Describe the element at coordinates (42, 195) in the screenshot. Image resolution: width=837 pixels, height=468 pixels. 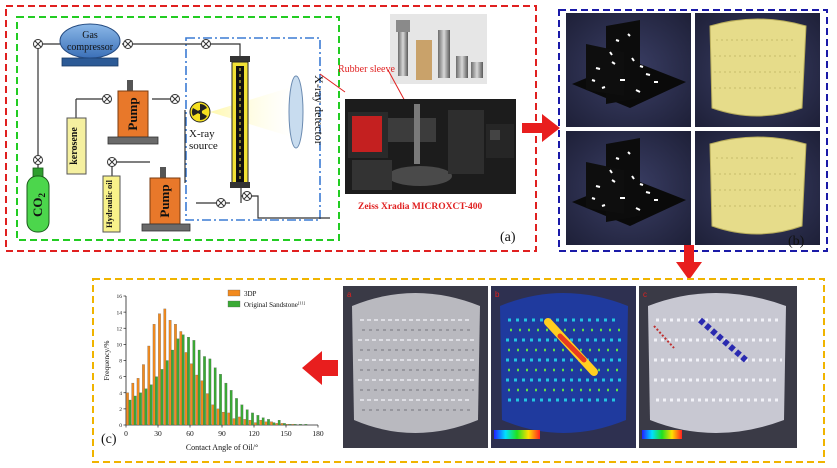
I see `co2-label-subscript: 2` at that location.